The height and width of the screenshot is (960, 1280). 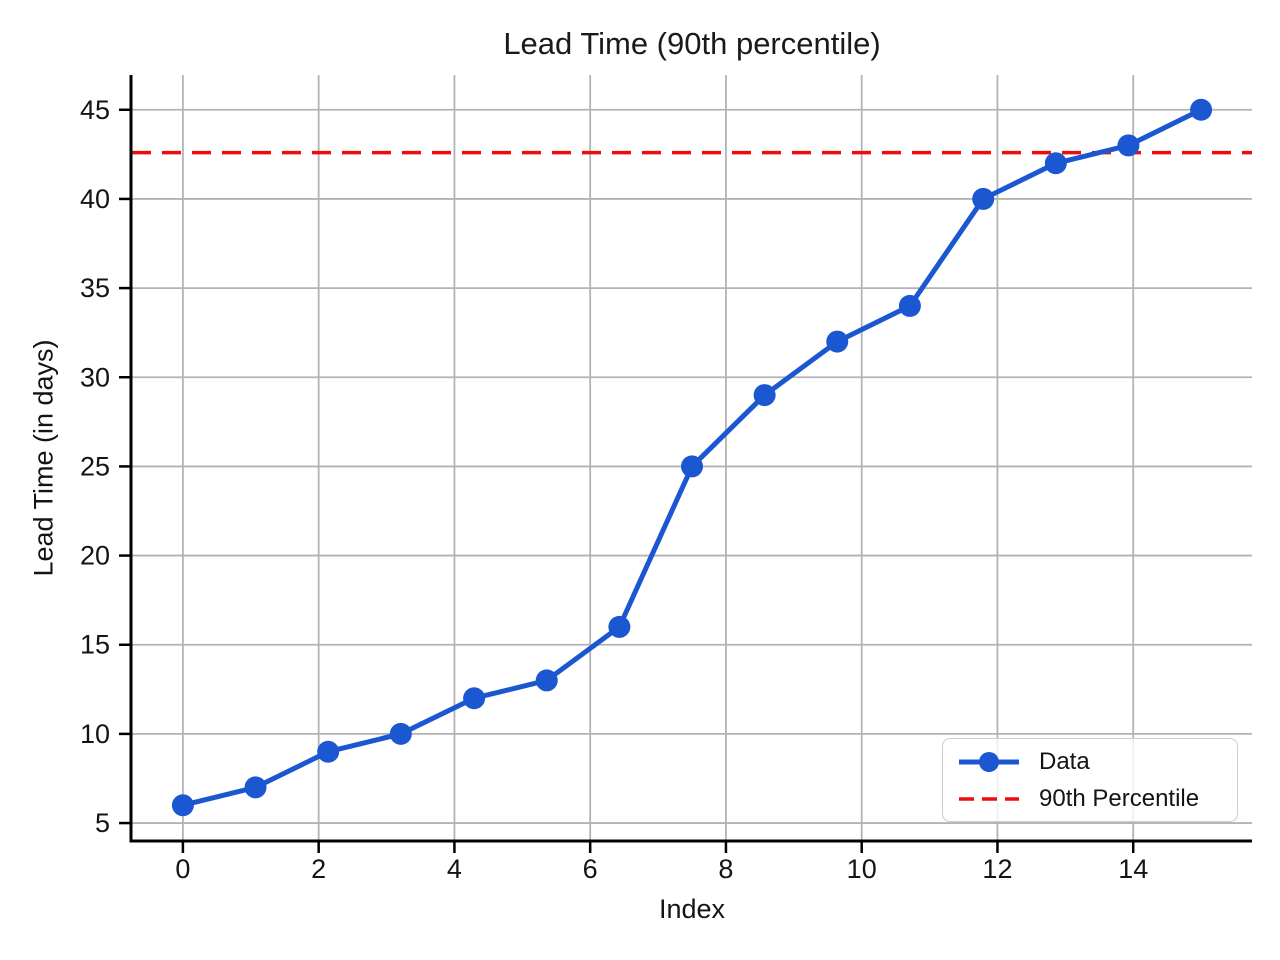 I want to click on x-tick-label: 6, so click(x=590, y=869).